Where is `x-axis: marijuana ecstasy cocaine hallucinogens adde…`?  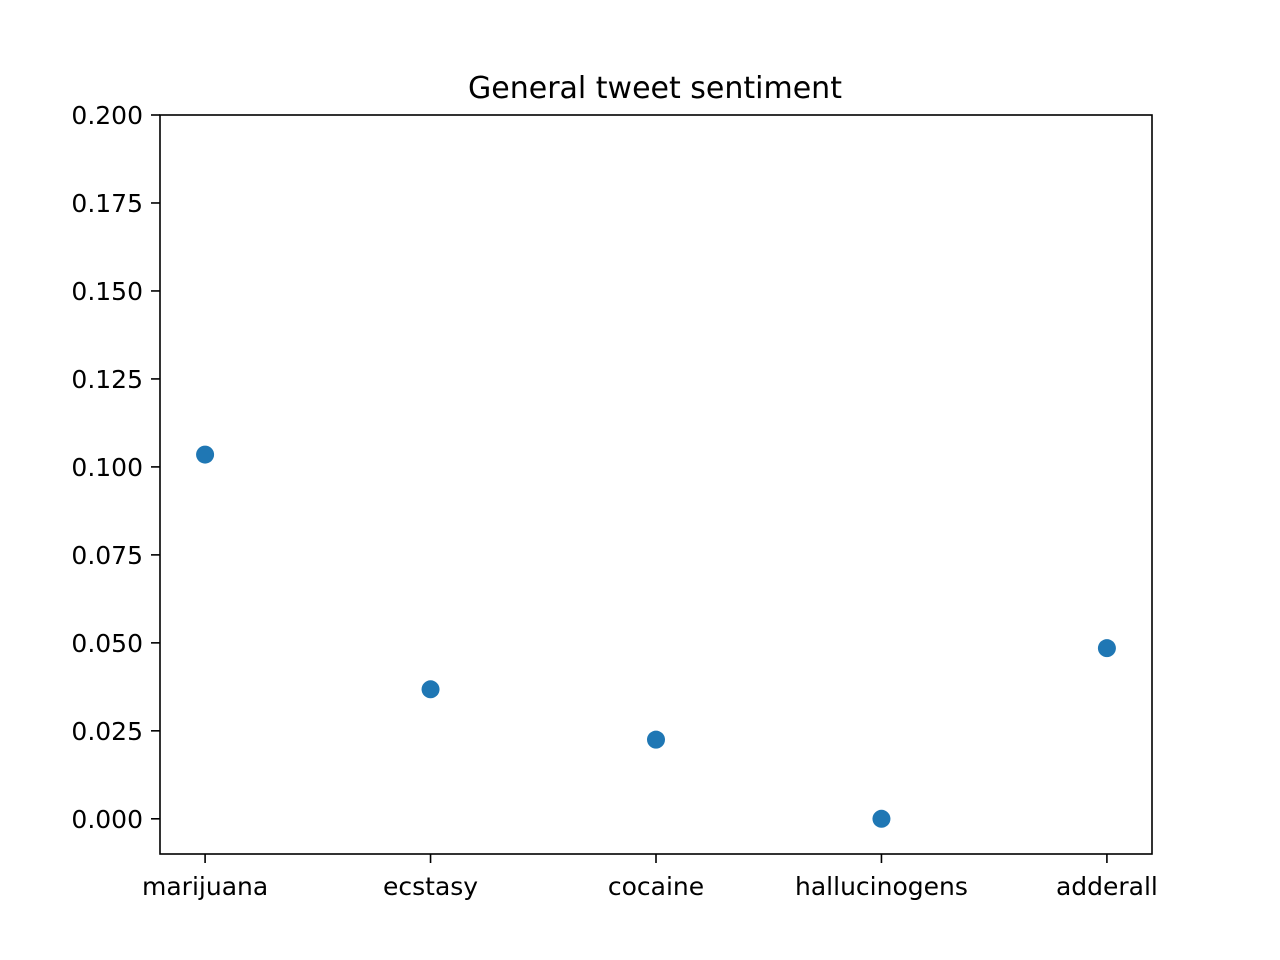
x-axis: marijuana ecstasy cocaine hallucinogens adde… is located at coordinates (650, 877).